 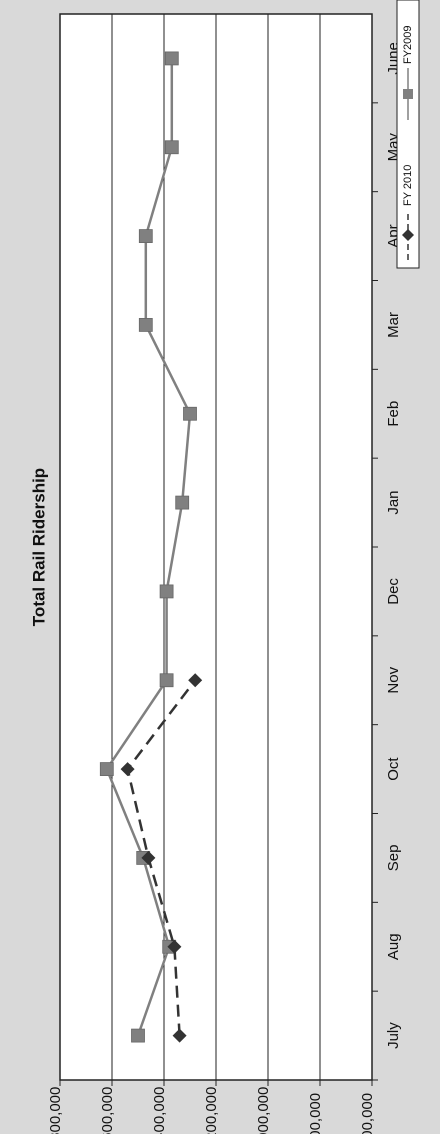 What do you see at coordinates (211, 1110) in the screenshot?
I see `value-tick-label: 1,200,000` at bounding box center [211, 1110].